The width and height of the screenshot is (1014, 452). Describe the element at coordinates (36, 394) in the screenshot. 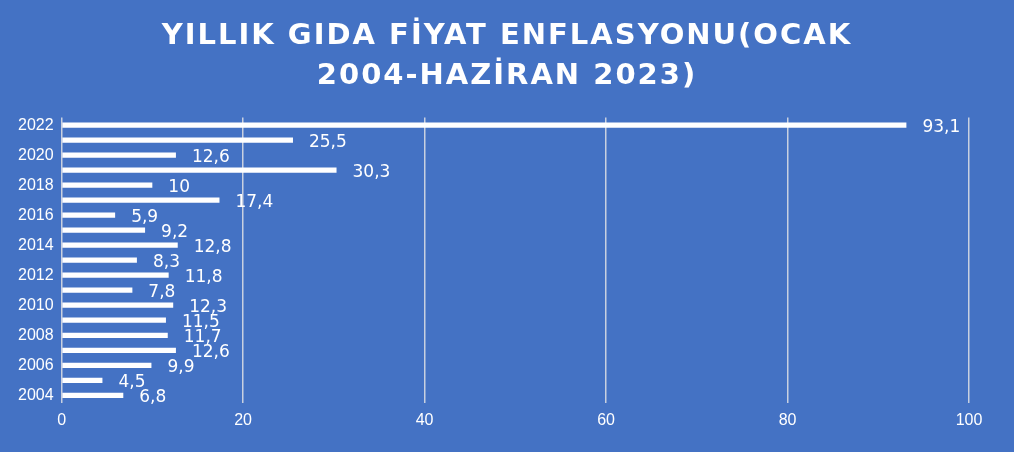

I see `y-tick-label: 2004` at that location.